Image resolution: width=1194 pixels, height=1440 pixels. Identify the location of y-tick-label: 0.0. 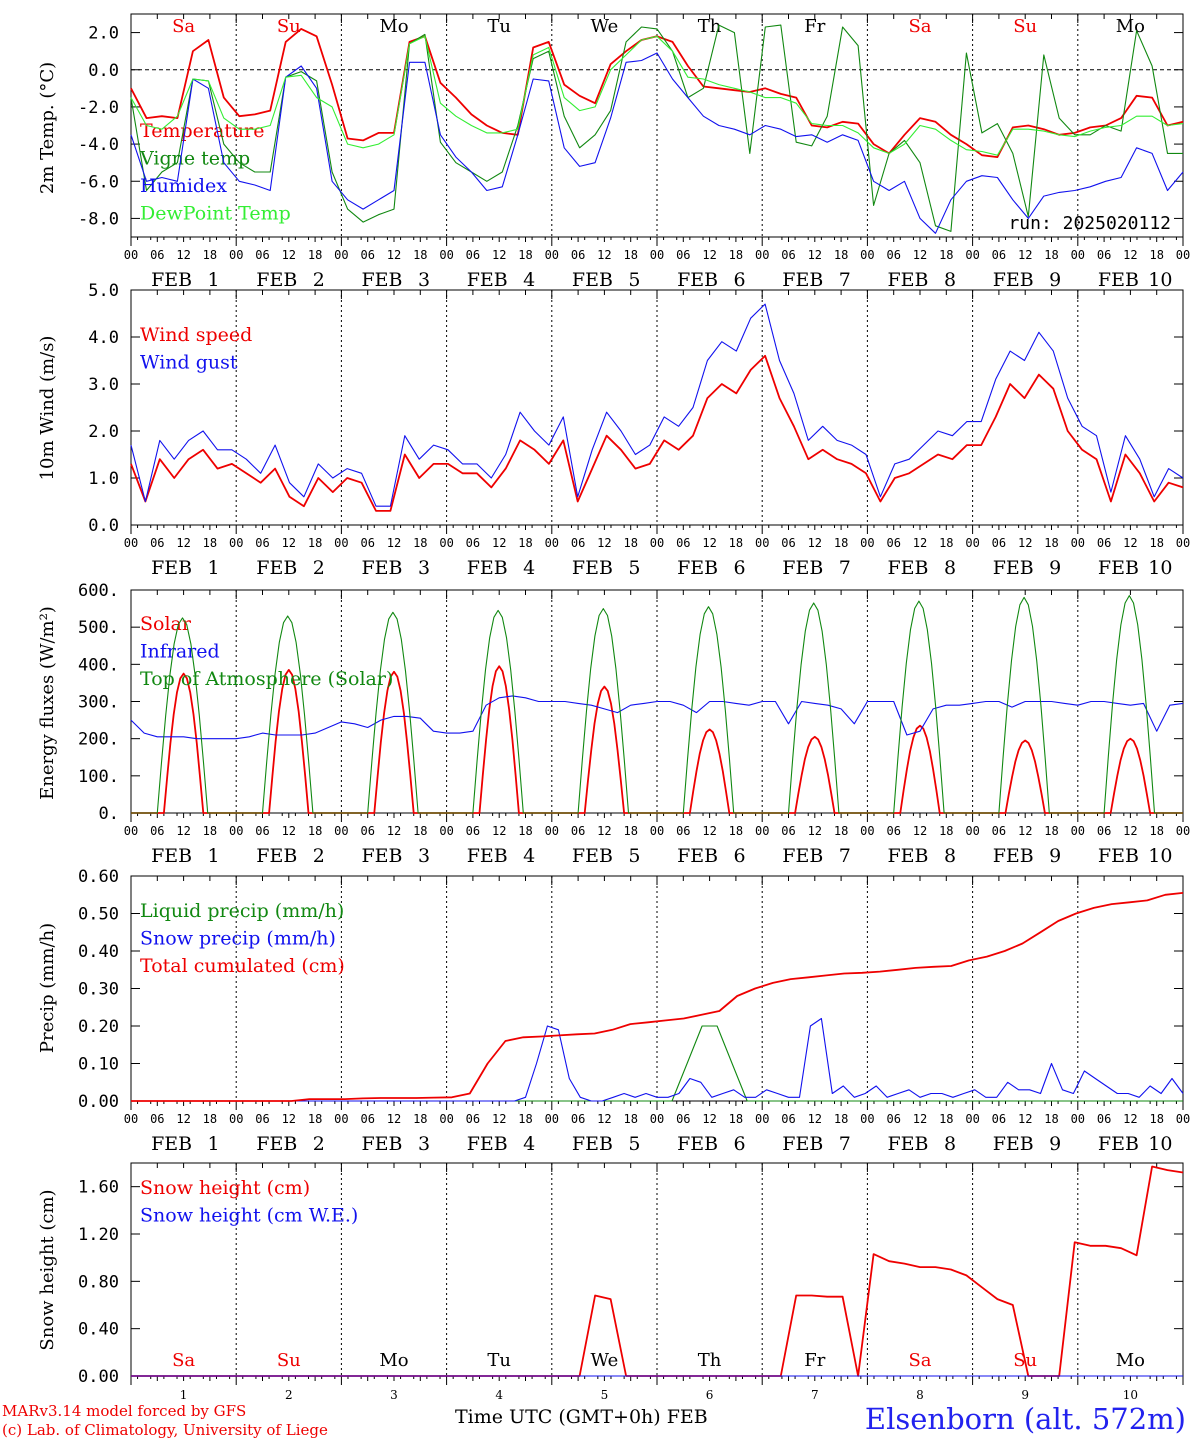
(103, 71).